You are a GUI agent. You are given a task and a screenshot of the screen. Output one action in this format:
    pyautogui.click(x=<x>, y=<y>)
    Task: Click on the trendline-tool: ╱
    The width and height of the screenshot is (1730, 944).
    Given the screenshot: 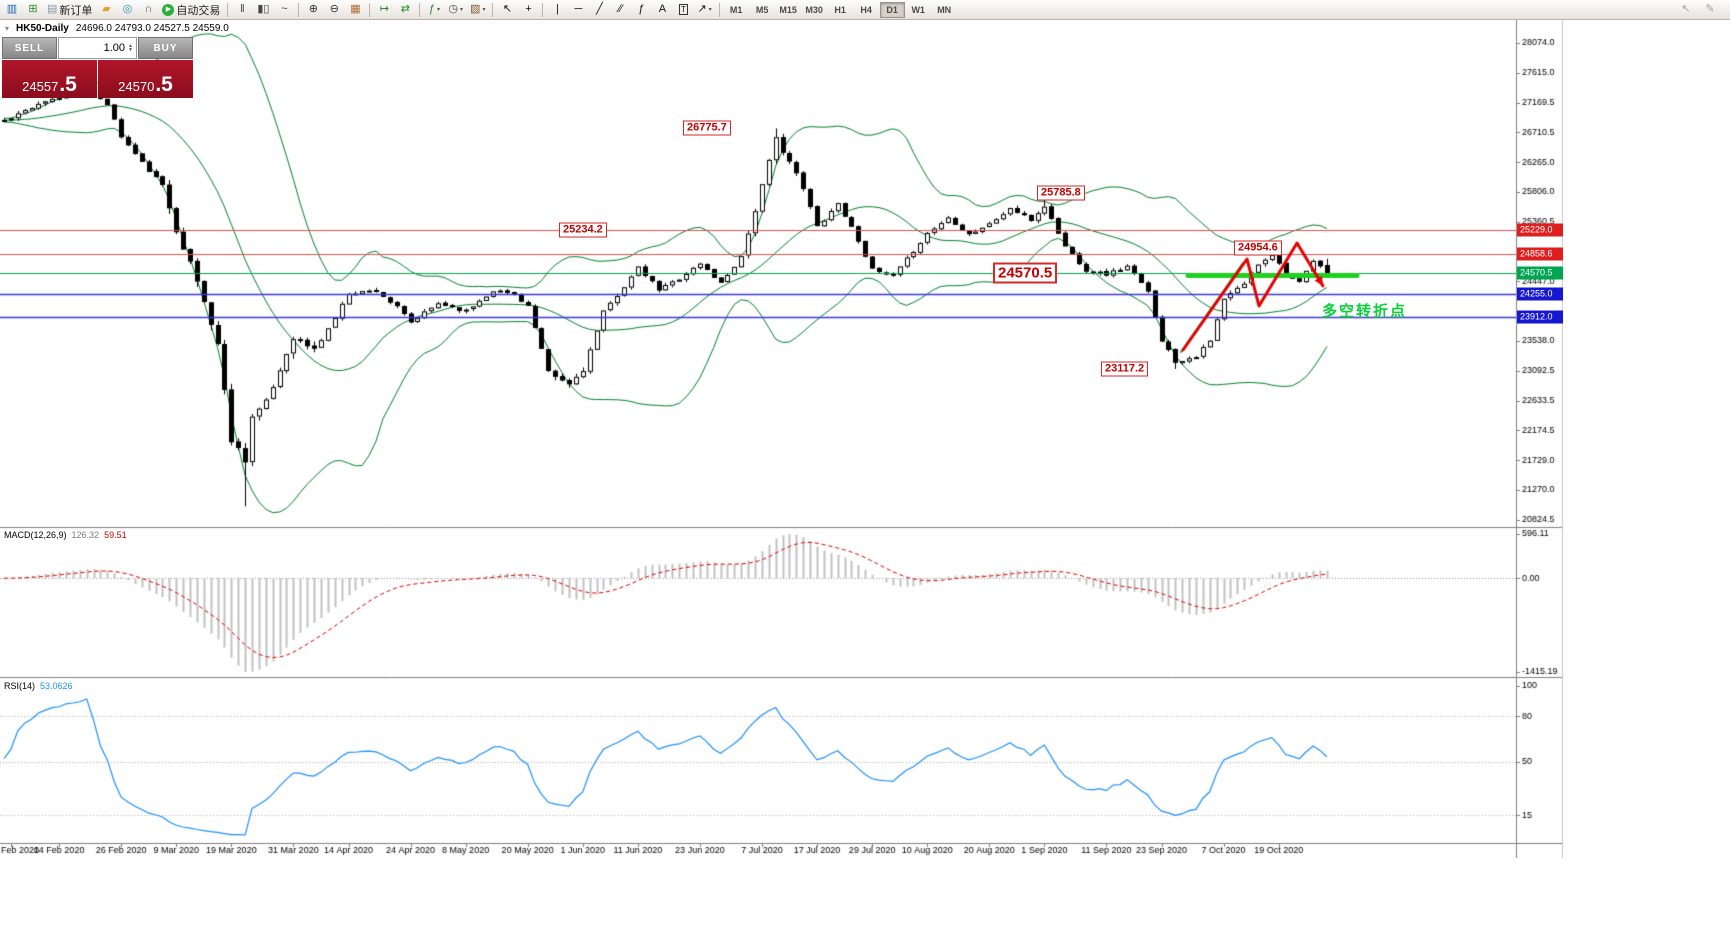 What is the action you would take?
    pyautogui.click(x=599, y=10)
    